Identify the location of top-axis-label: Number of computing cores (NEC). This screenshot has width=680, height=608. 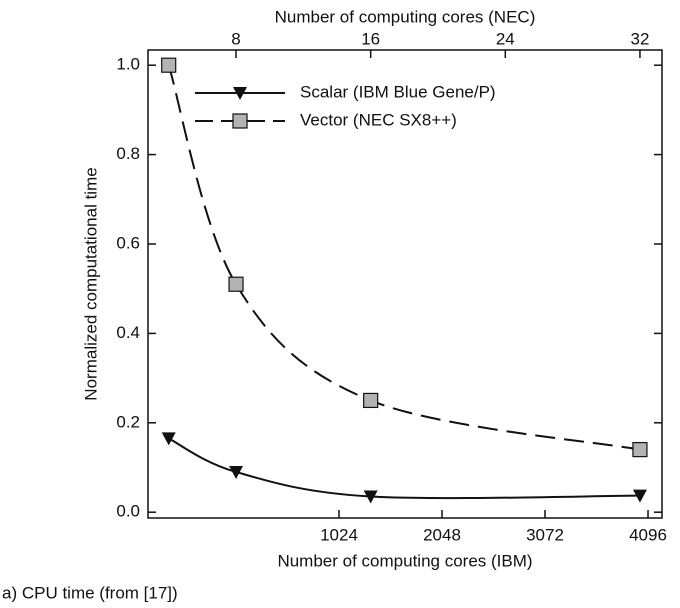
(405, 16).